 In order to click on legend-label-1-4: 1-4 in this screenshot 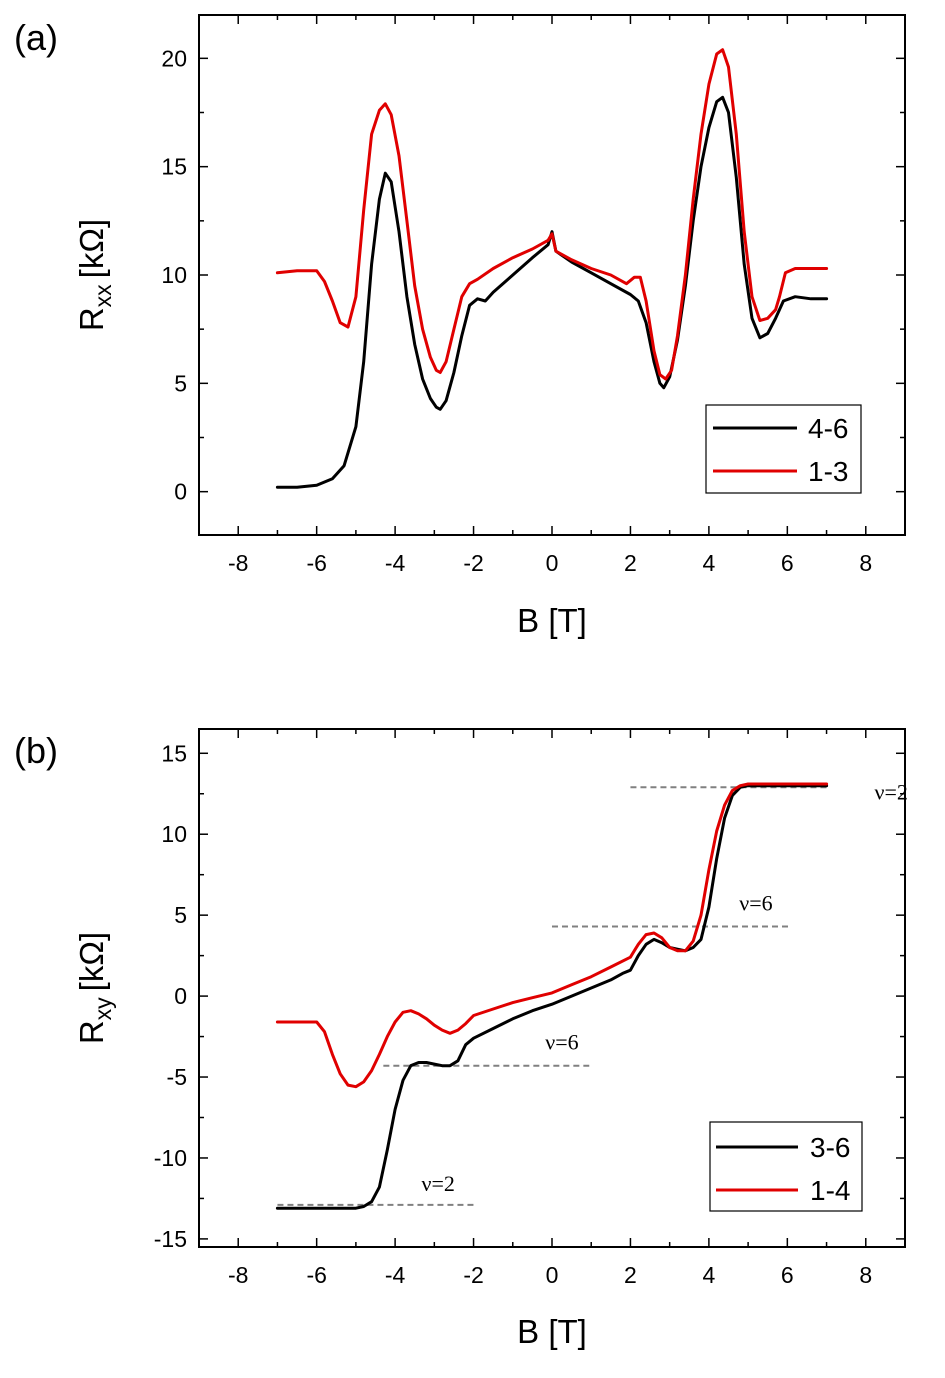, I will do `click(830, 1190)`.